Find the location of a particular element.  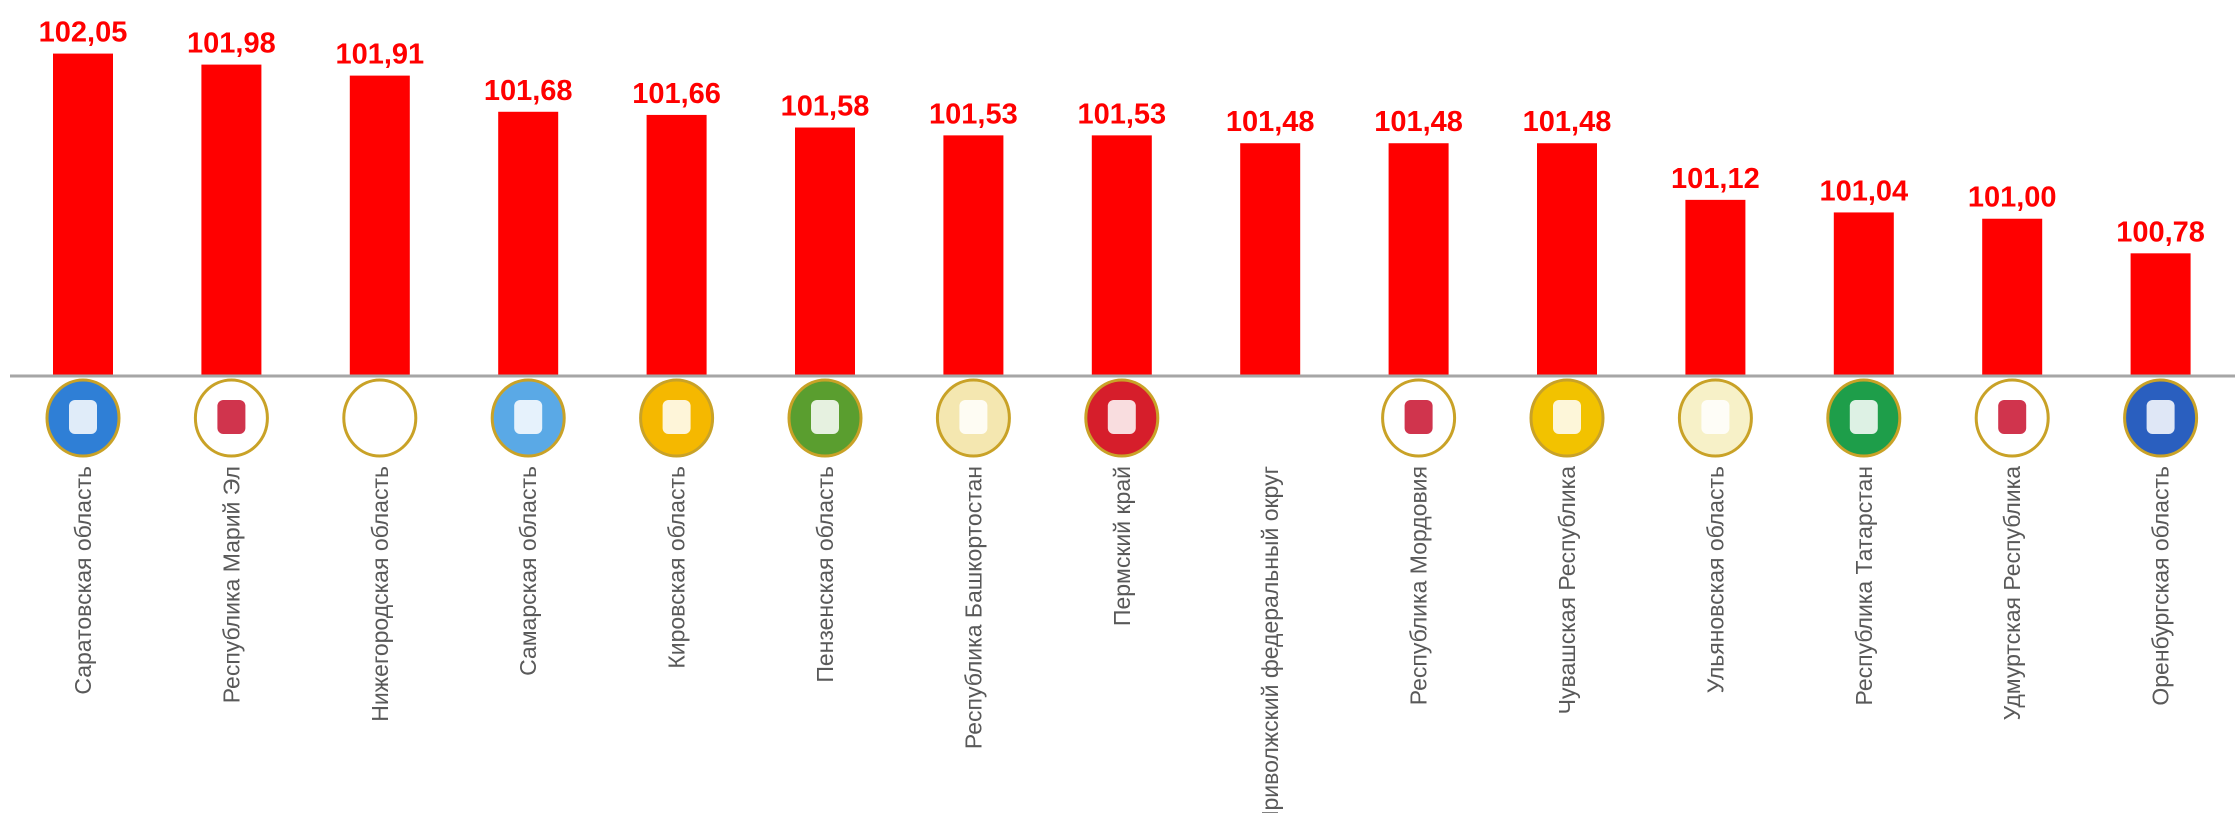

value-label: 100,78 is located at coordinates (2160, 232).